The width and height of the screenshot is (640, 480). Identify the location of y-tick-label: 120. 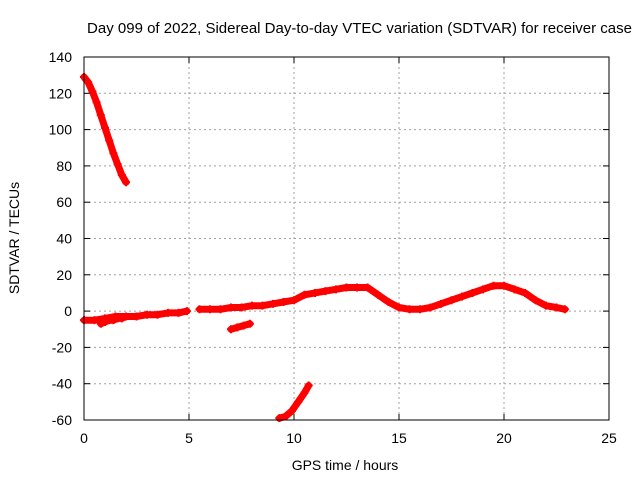
(61, 93).